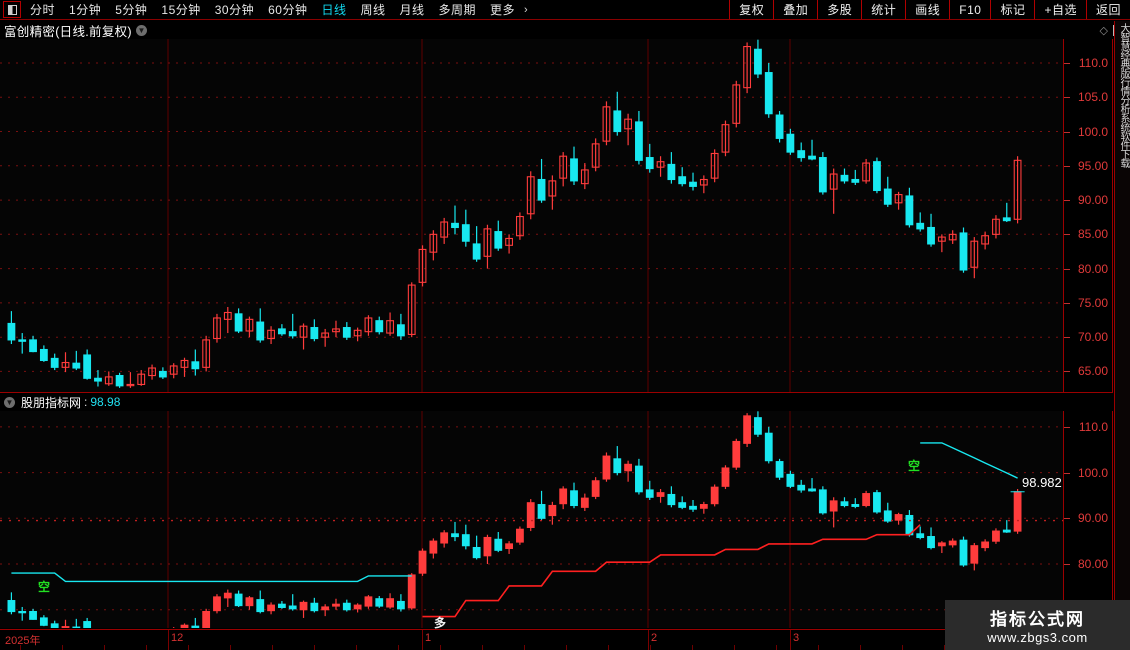  I want to click on button-duogu: 多股, so click(839, 9).